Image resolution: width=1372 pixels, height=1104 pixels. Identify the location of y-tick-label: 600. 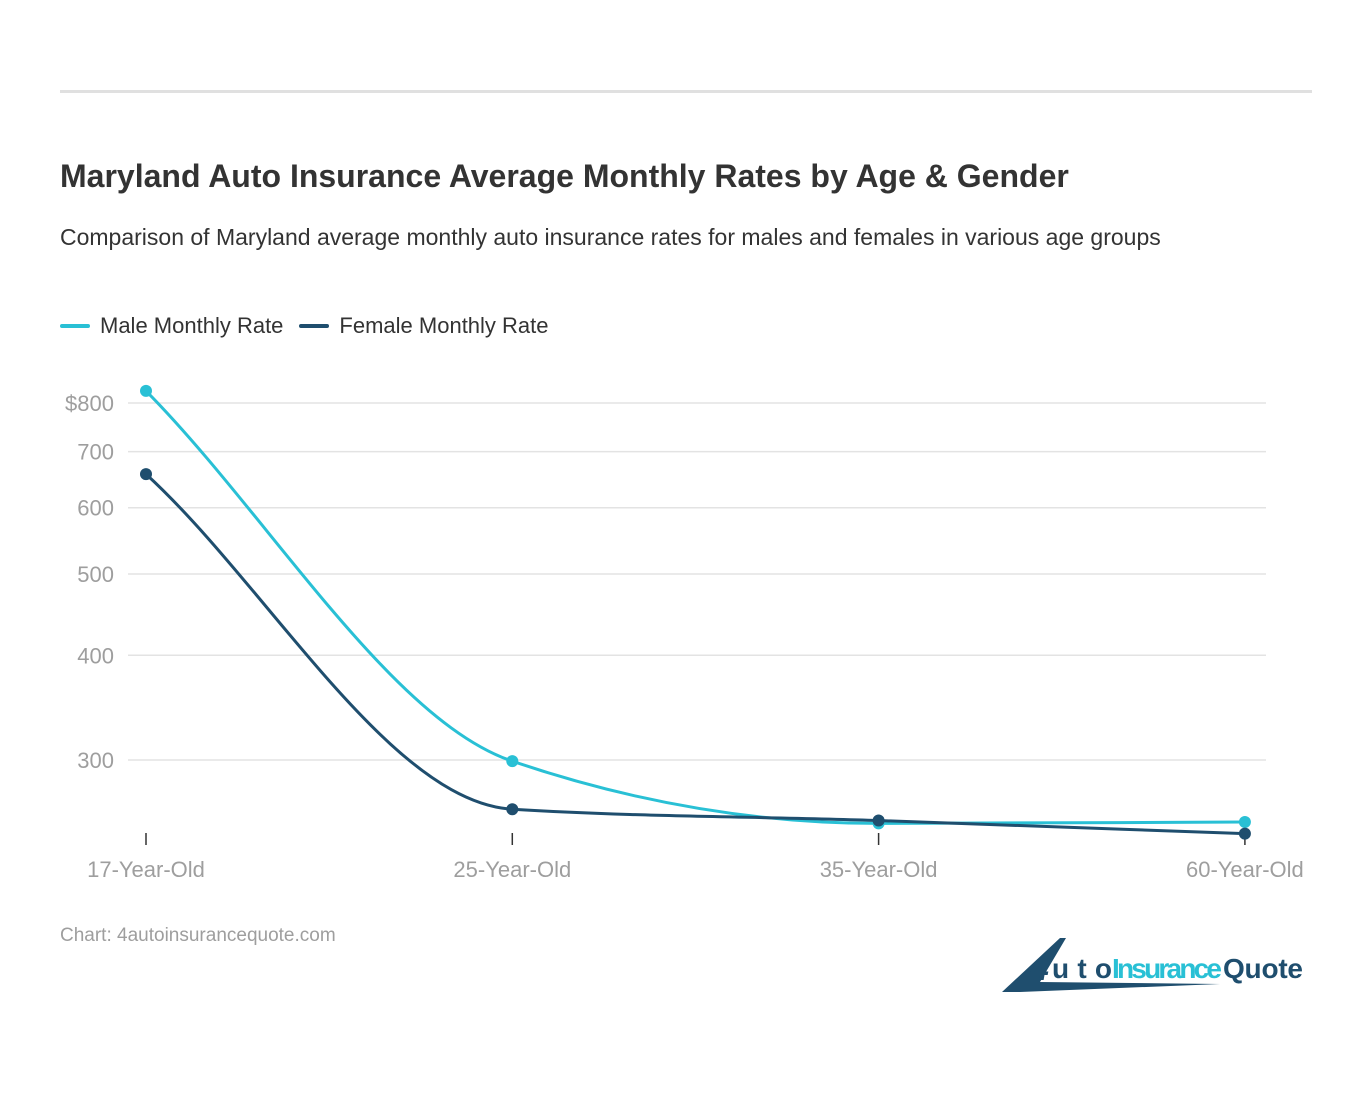
(95, 508).